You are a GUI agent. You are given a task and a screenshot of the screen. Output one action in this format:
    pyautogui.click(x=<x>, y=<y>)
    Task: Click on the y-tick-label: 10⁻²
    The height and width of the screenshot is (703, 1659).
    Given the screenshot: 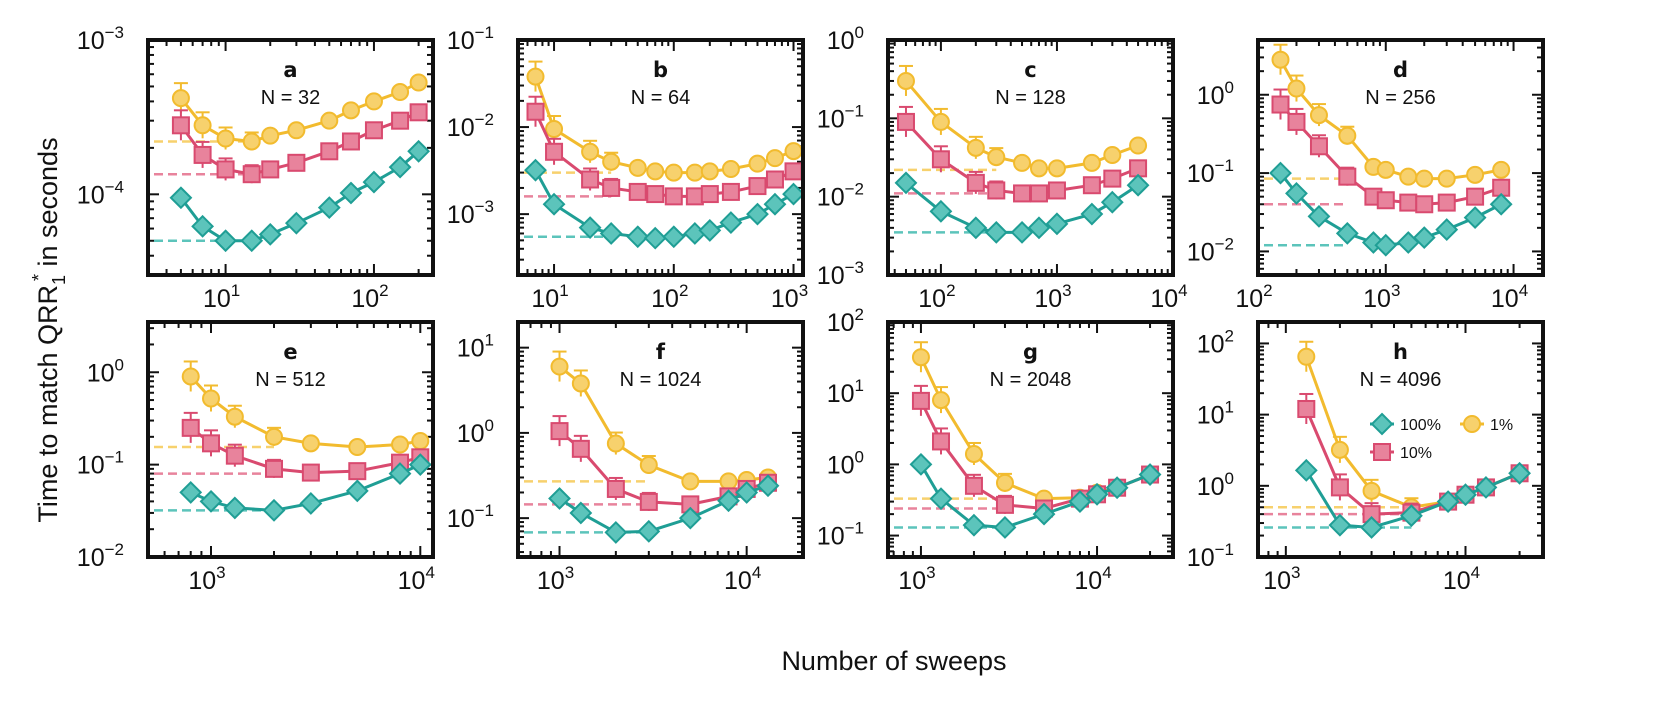 What is the action you would take?
    pyautogui.click(x=840, y=196)
    